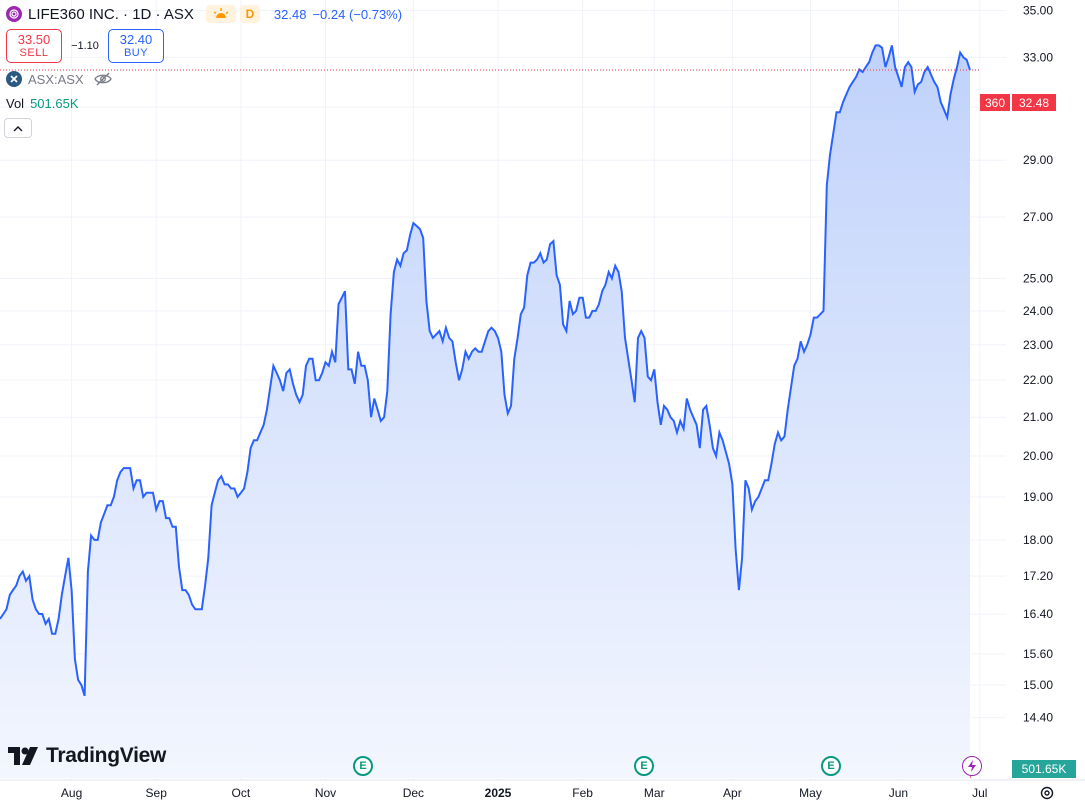 This screenshot has width=1085, height=810. I want to click on y-tick-label: 23.00, so click(1038, 345).